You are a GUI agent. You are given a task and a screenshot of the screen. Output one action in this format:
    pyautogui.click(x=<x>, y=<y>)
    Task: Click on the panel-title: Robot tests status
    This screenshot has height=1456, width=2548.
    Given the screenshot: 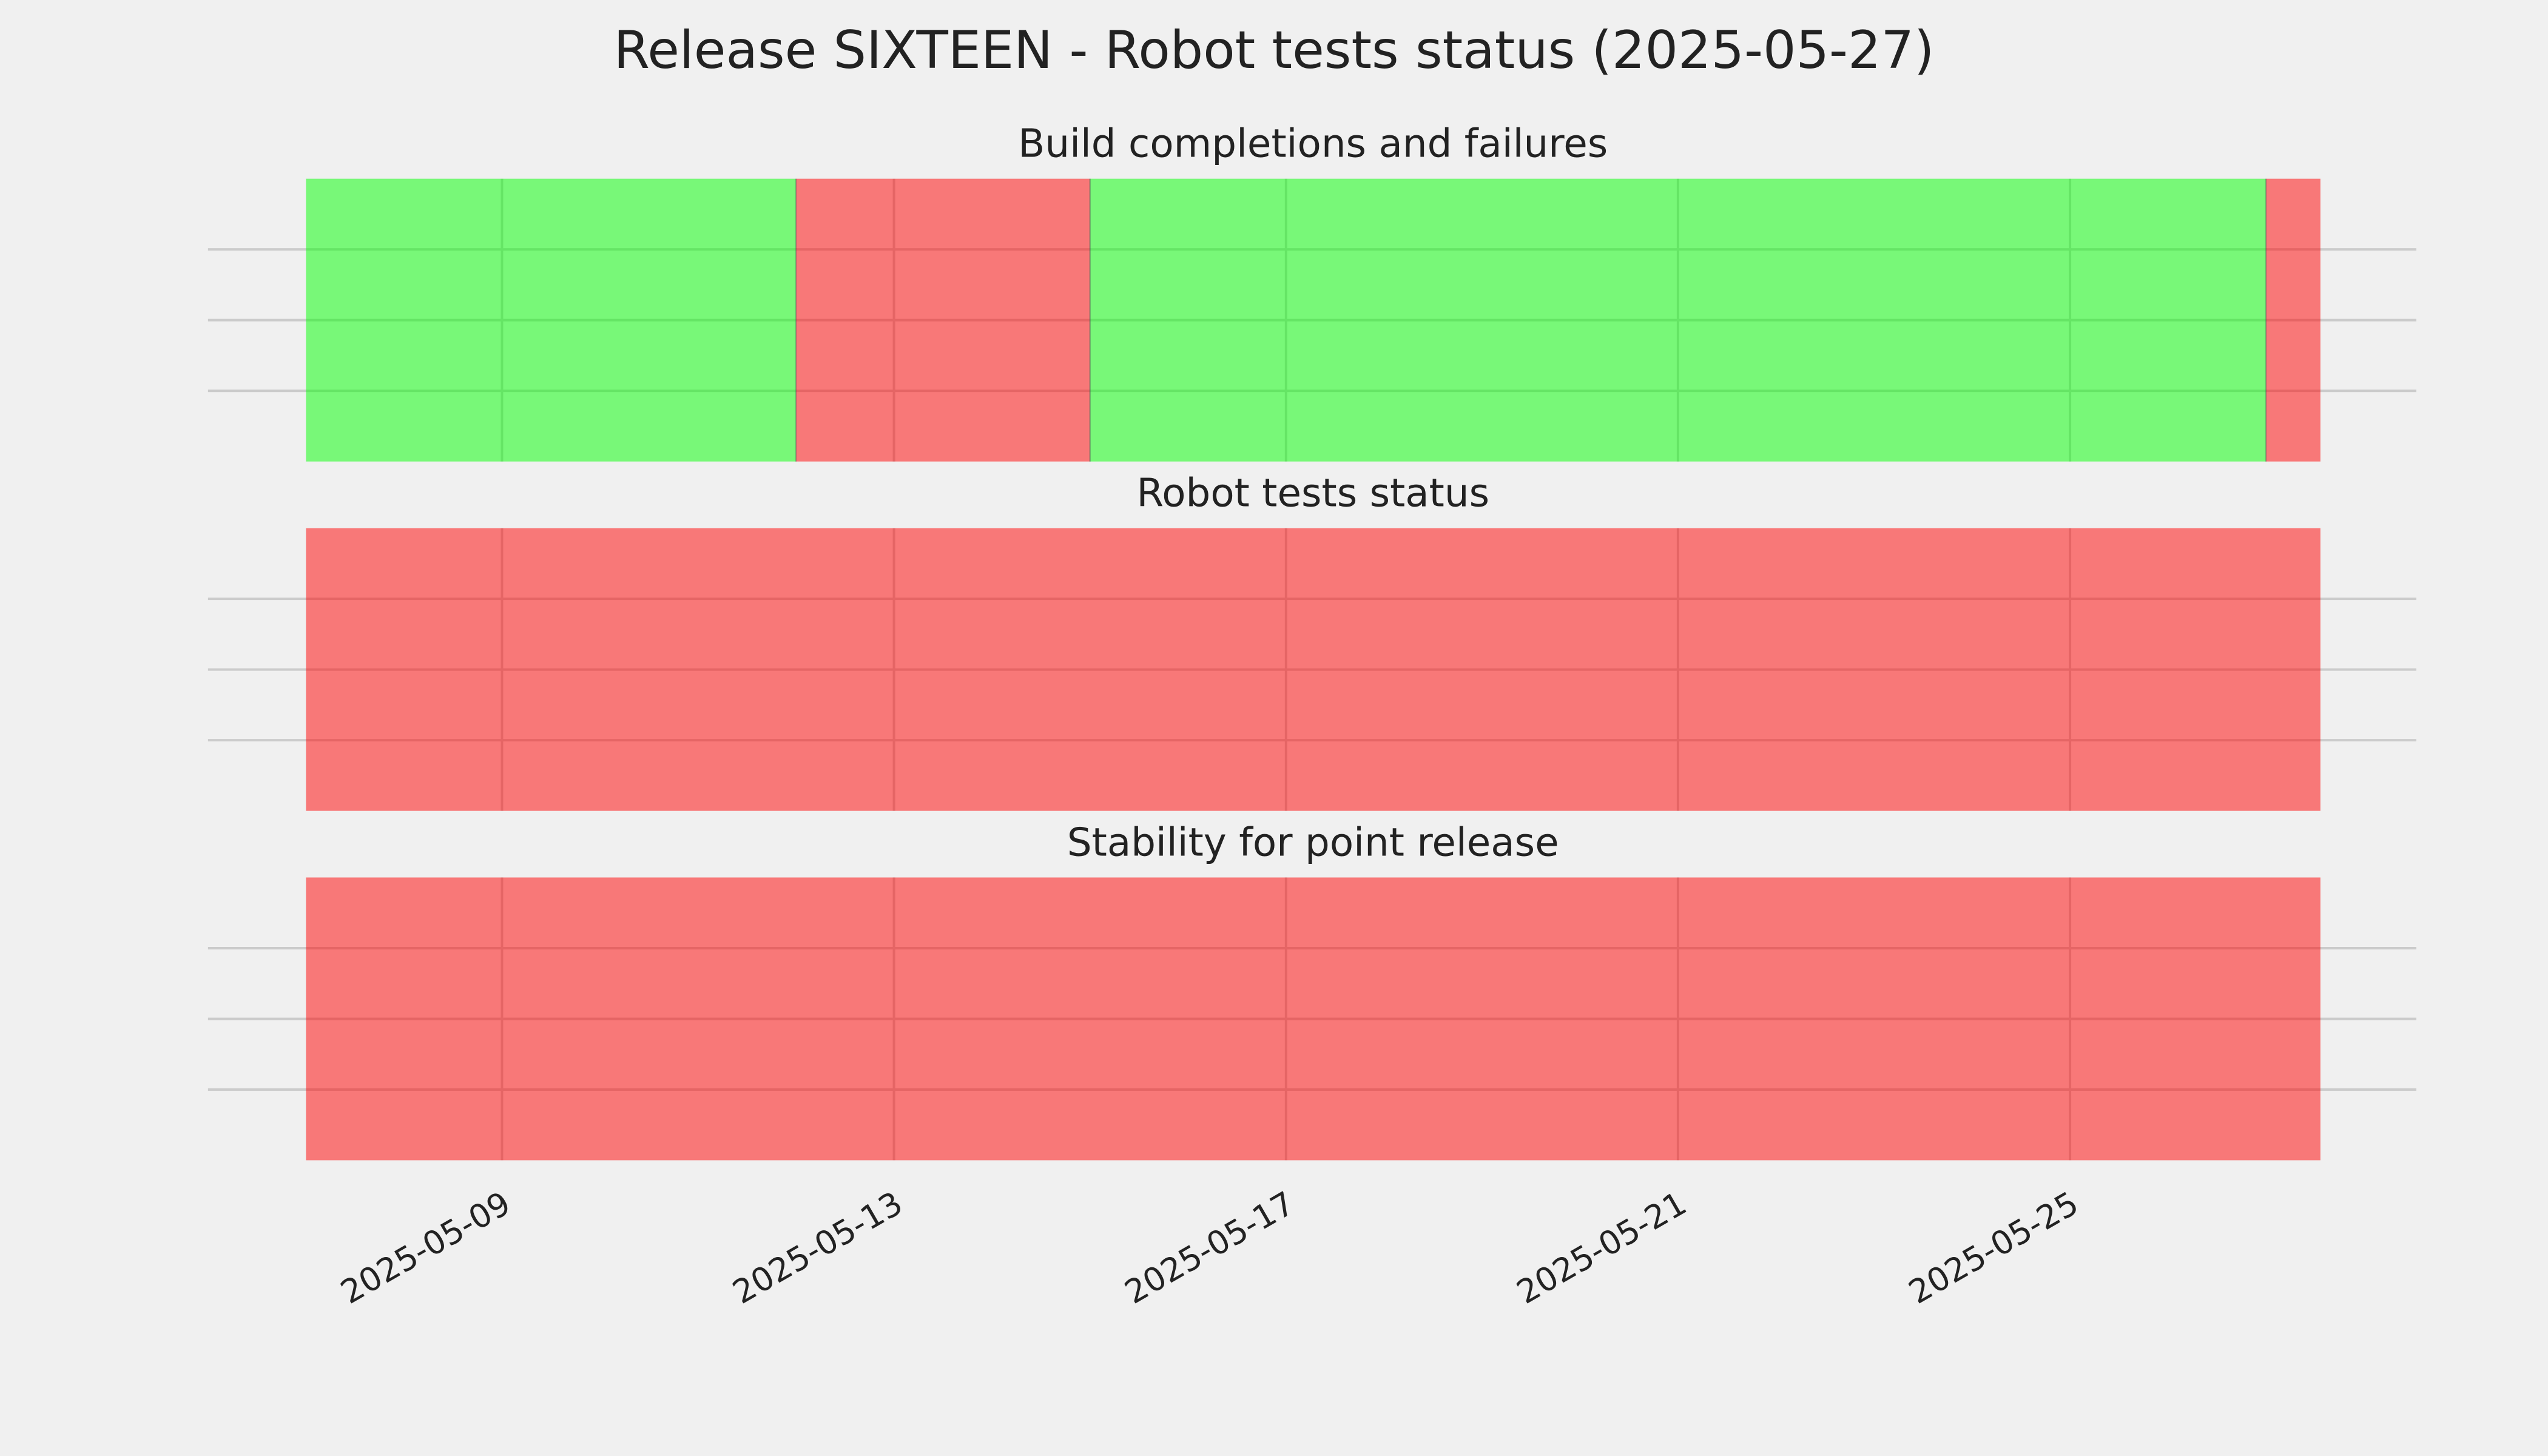 What is the action you would take?
    pyautogui.click(x=1312, y=493)
    